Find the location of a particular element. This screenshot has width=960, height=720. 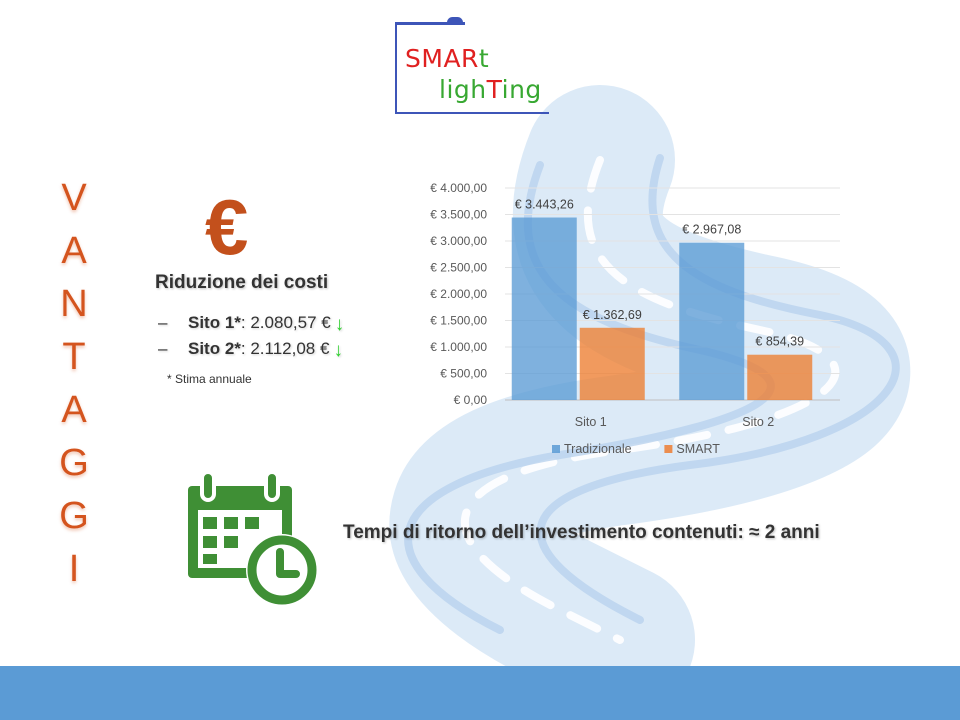

title-letter: I is located at coordinates (74, 569).